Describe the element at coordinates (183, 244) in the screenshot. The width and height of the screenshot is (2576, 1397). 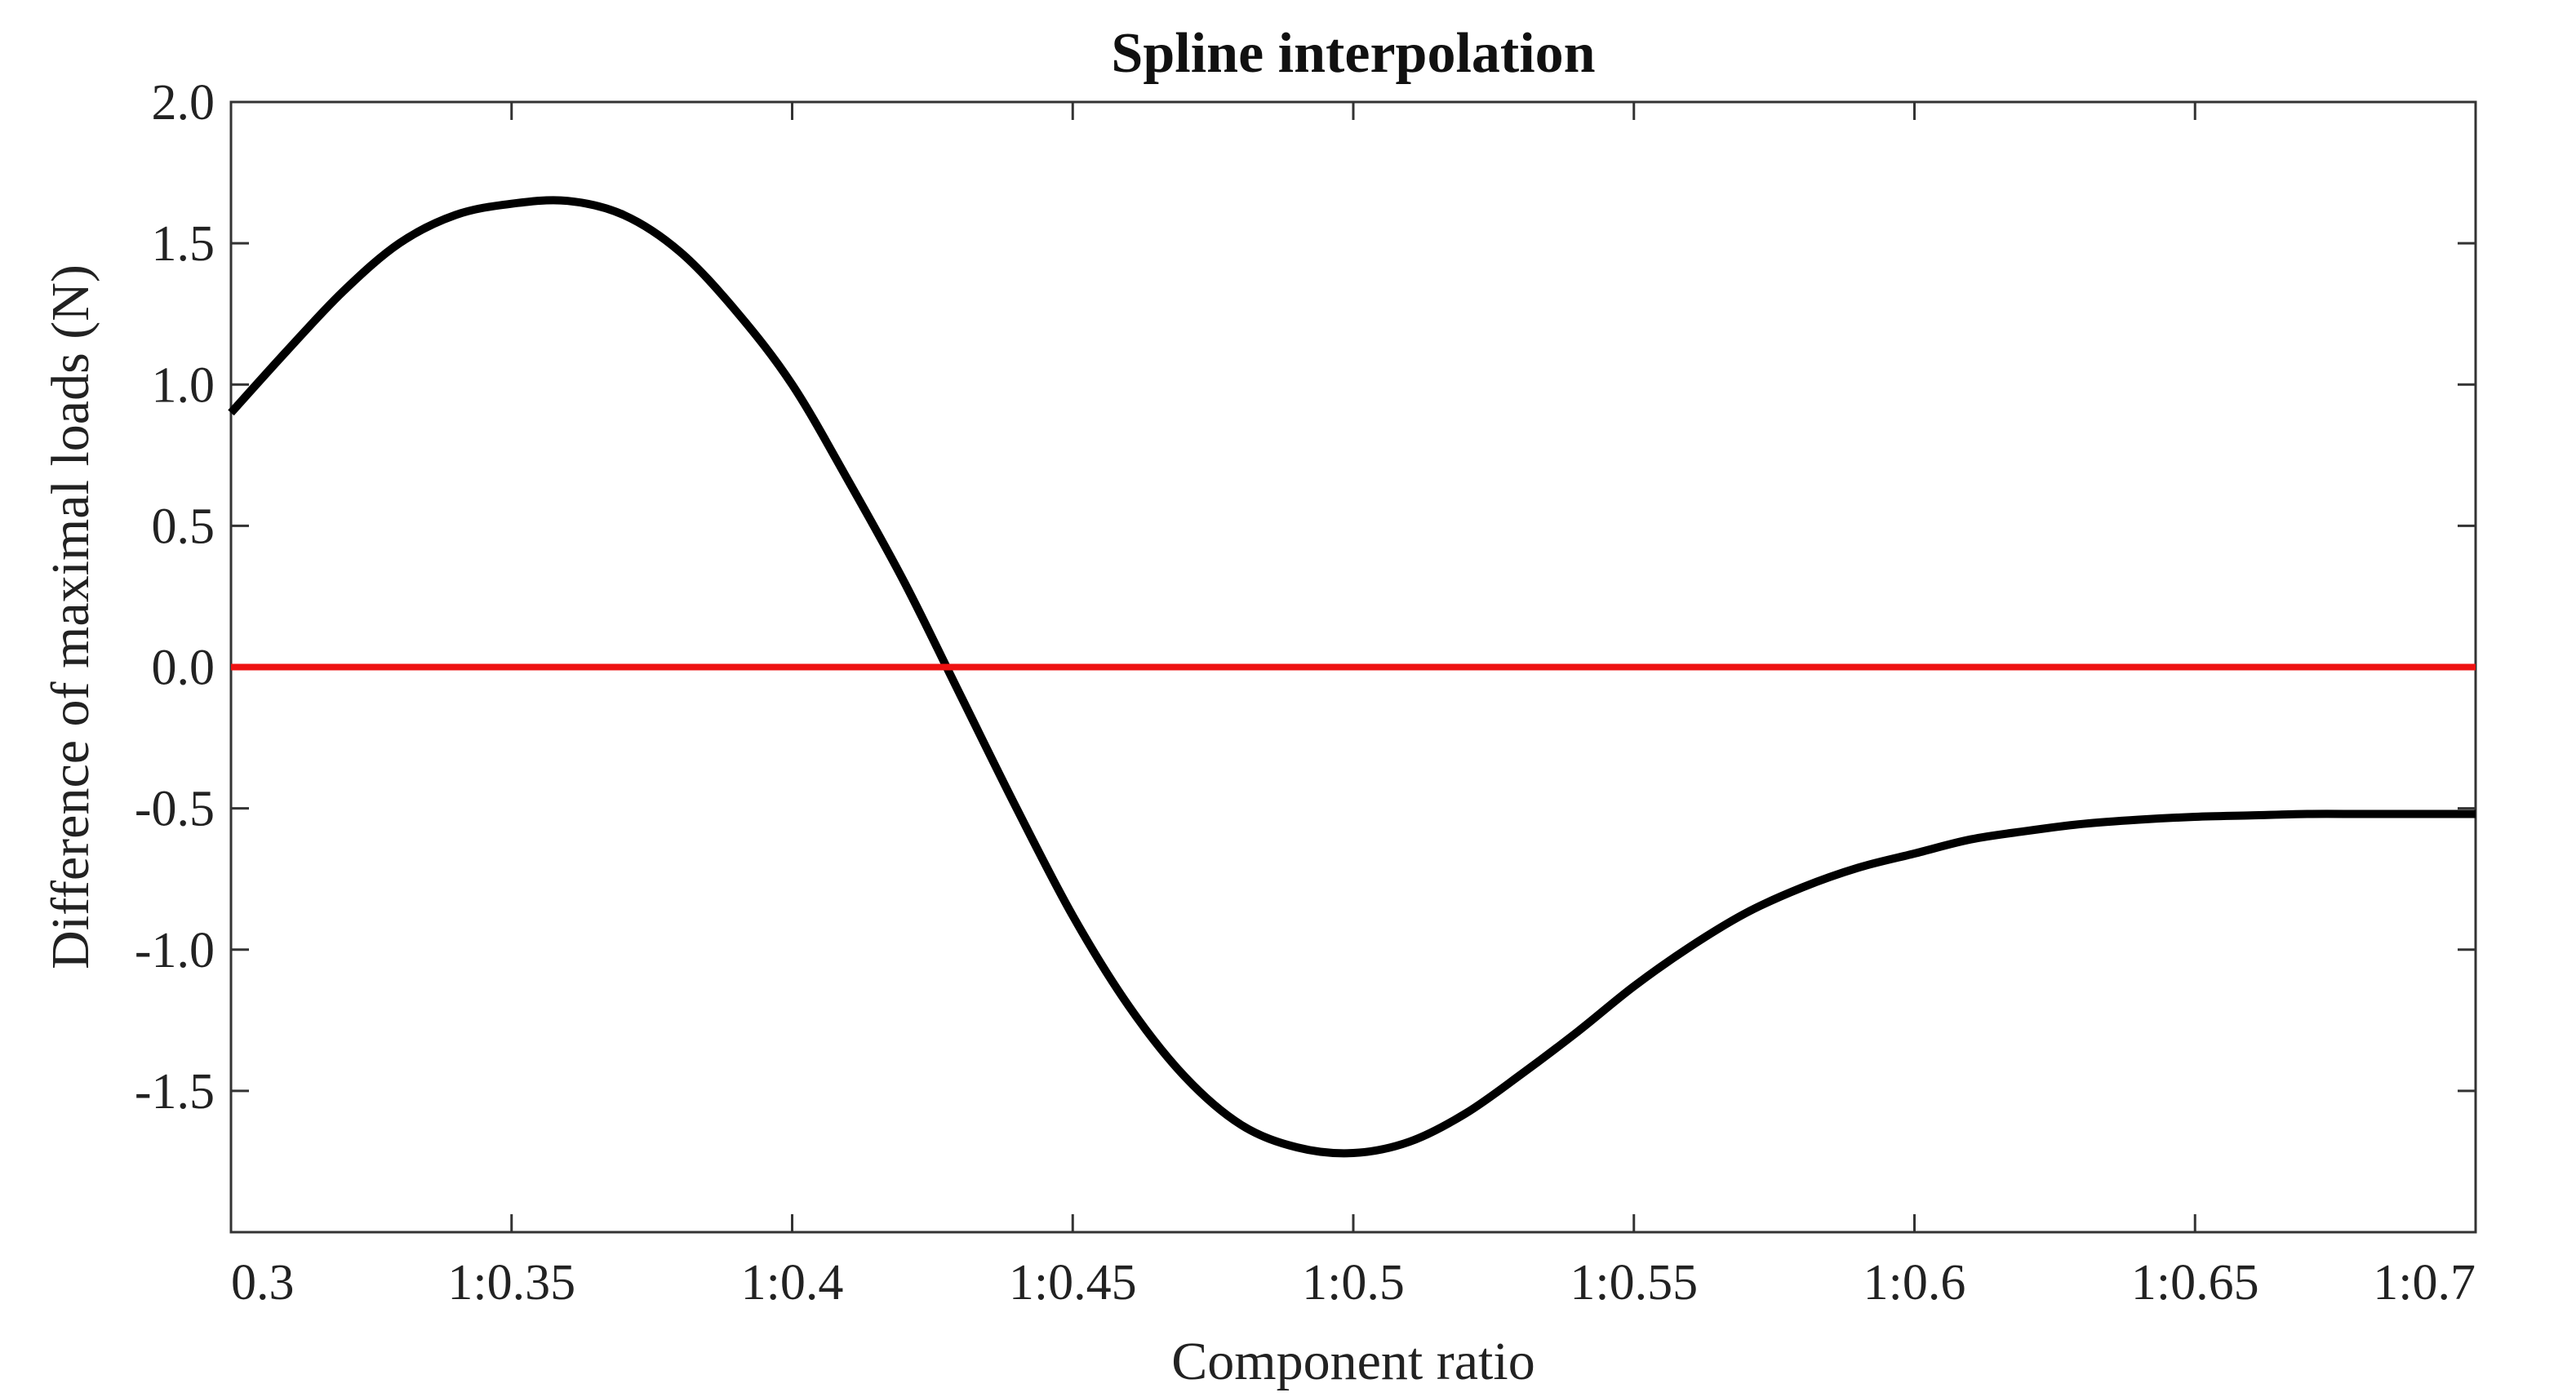
I see `y-tick-label: 1.5` at that location.